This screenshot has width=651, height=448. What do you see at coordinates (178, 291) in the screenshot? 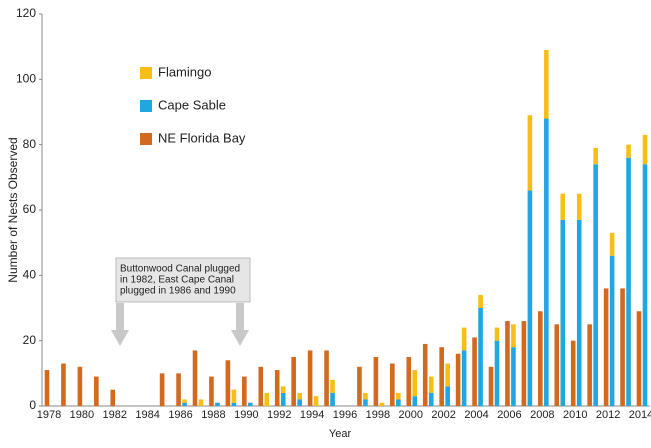
I see `annotation-line: plugged in 1986 and 1990` at bounding box center [178, 291].